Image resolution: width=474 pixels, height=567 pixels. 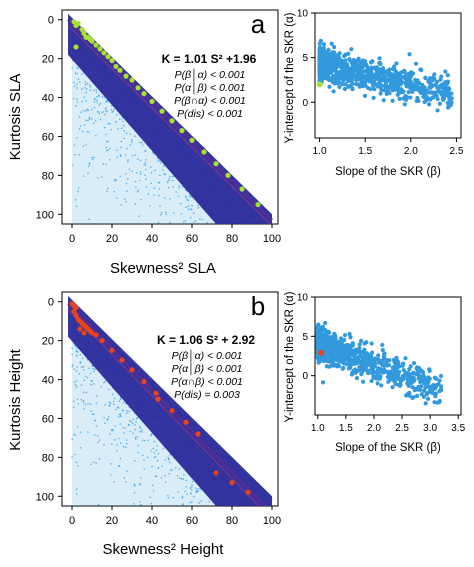 What do you see at coordinates (321, 352) in the screenshot?
I see `bi-highlight-point` at bounding box center [321, 352].